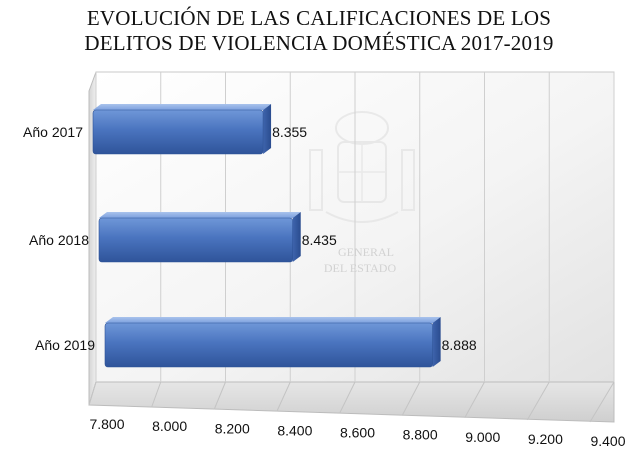 The width and height of the screenshot is (638, 473). I want to click on x-tick-label-3: 8.400, so click(294, 430).